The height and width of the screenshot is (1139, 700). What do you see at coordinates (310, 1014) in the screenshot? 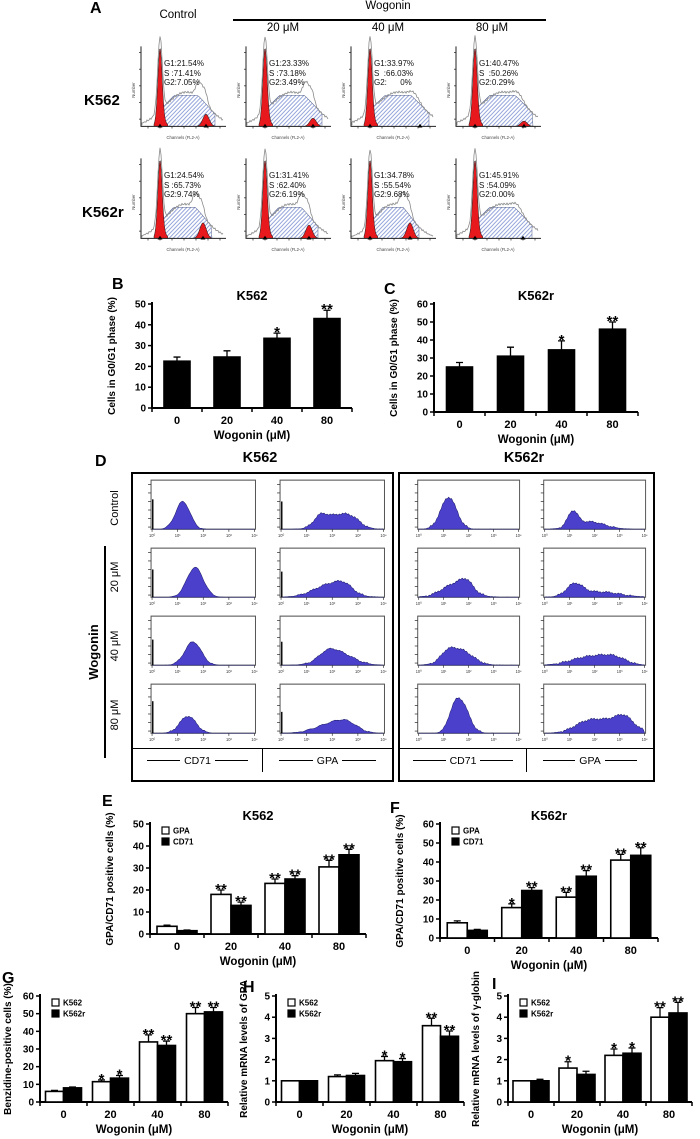
I see `svg-text: K562r` at bounding box center [310, 1014].